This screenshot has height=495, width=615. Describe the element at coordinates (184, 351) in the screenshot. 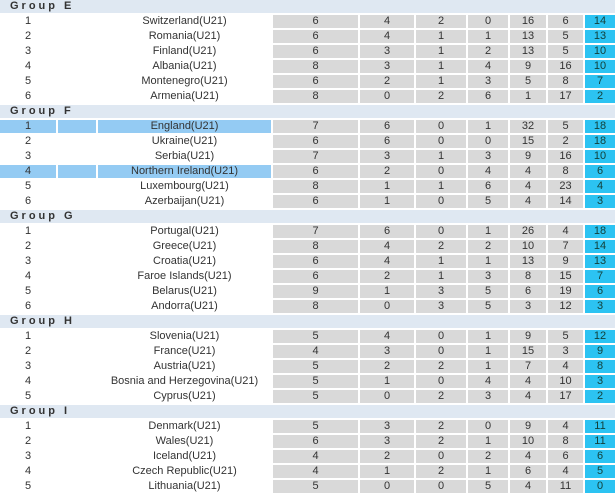

I see `team-name: France(U21)` at that location.